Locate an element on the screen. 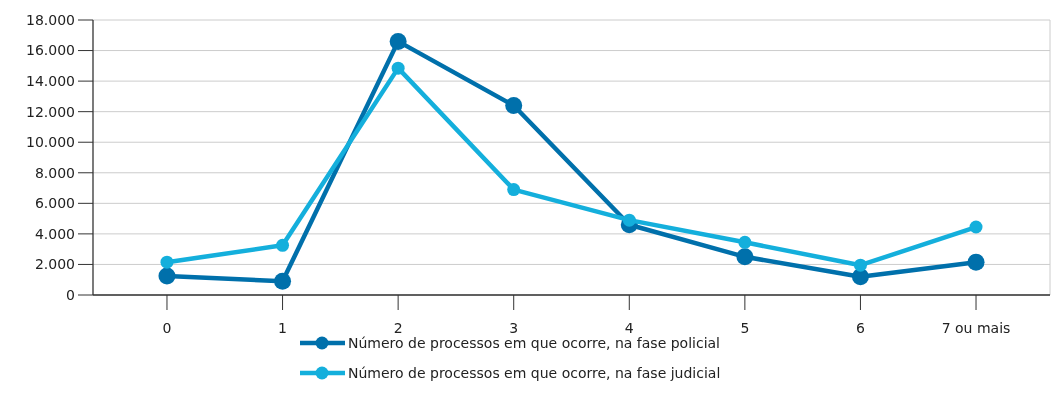  x-tick-label: 6 is located at coordinates (860, 328).